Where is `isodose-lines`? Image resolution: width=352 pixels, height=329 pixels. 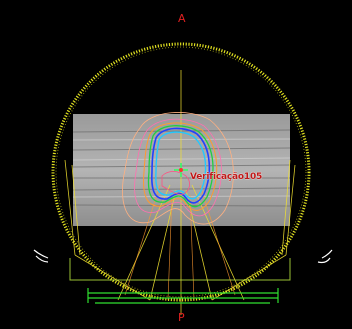
isodose-lines is located at coordinates (178, 168).